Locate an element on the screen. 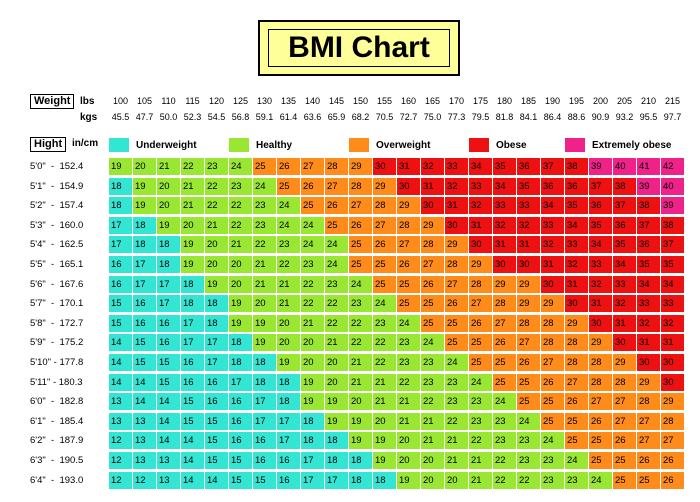 The width and height of the screenshot is (700, 502). weight-lbs-label: 155 is located at coordinates (384, 101).